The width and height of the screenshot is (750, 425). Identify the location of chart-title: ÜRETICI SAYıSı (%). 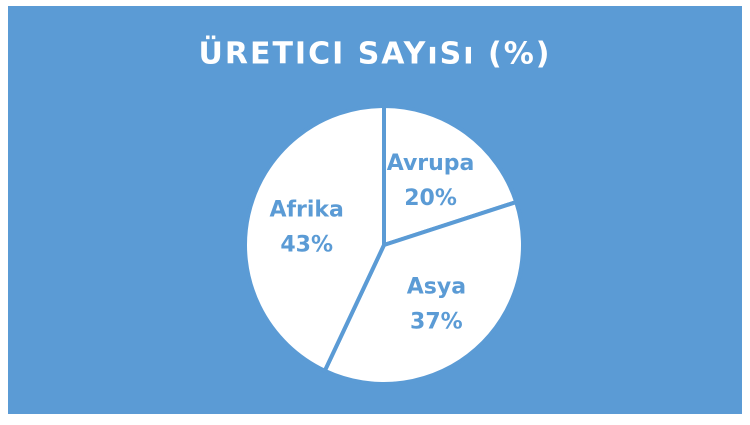
(375, 53).